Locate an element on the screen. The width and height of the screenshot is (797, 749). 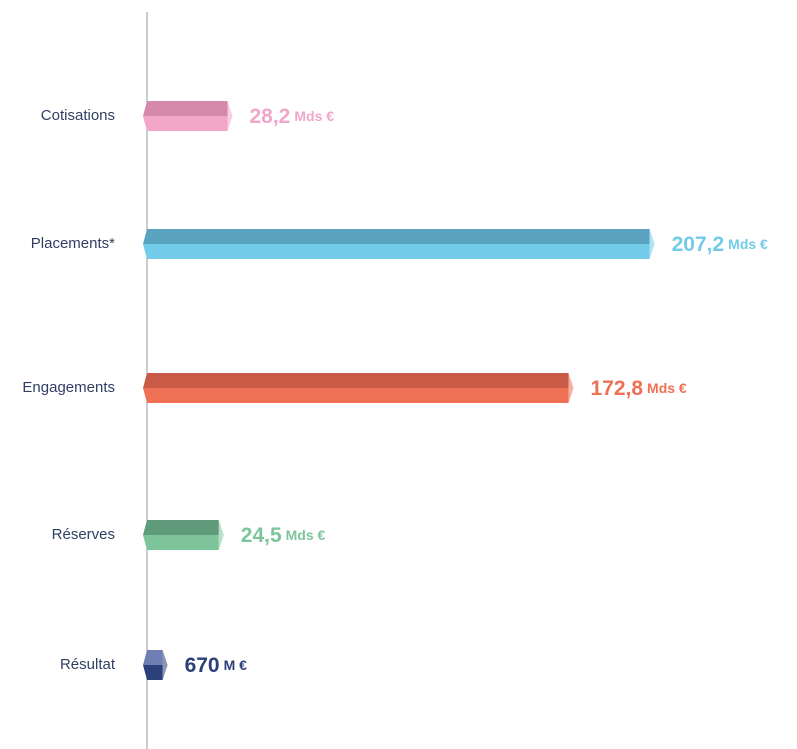
value-unit: M € is located at coordinates (236, 665).